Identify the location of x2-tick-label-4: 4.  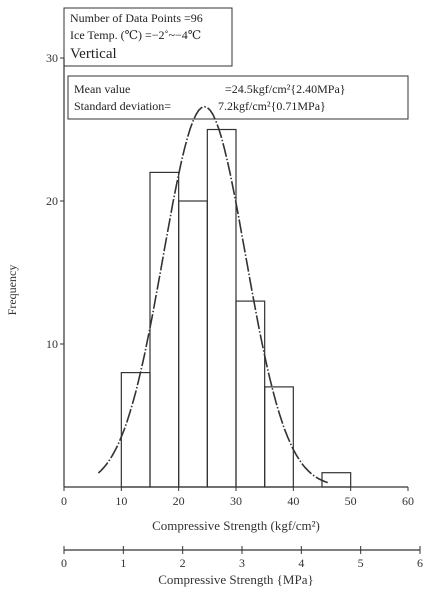
(301, 563).